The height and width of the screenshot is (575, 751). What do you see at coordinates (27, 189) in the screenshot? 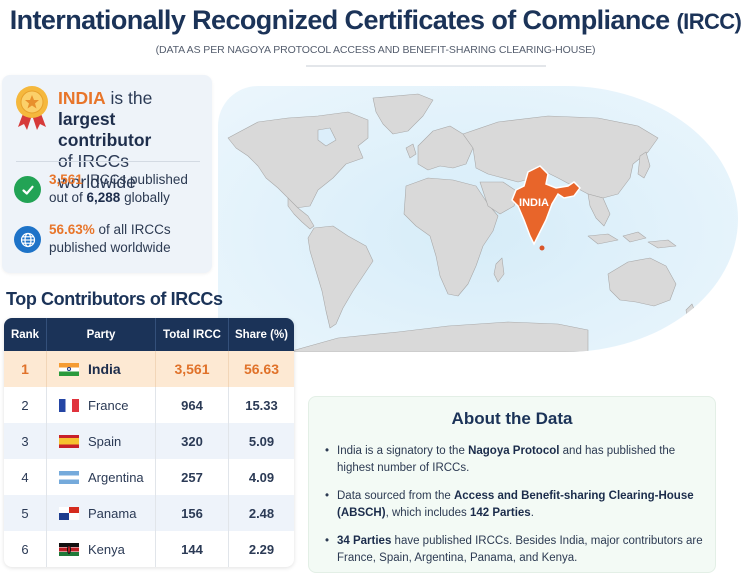
I see `check-icon` at bounding box center [27, 189].